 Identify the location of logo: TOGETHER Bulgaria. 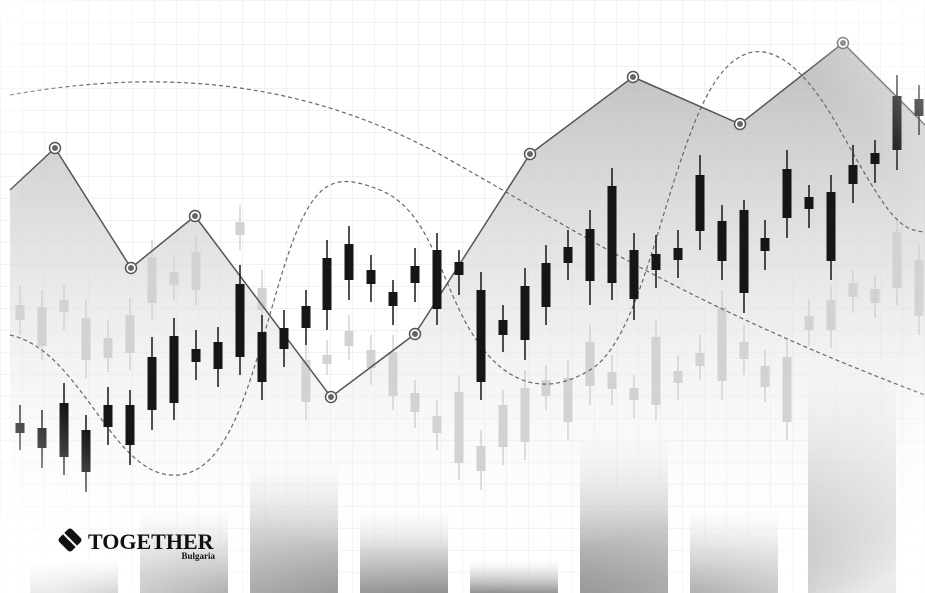
(136, 544).